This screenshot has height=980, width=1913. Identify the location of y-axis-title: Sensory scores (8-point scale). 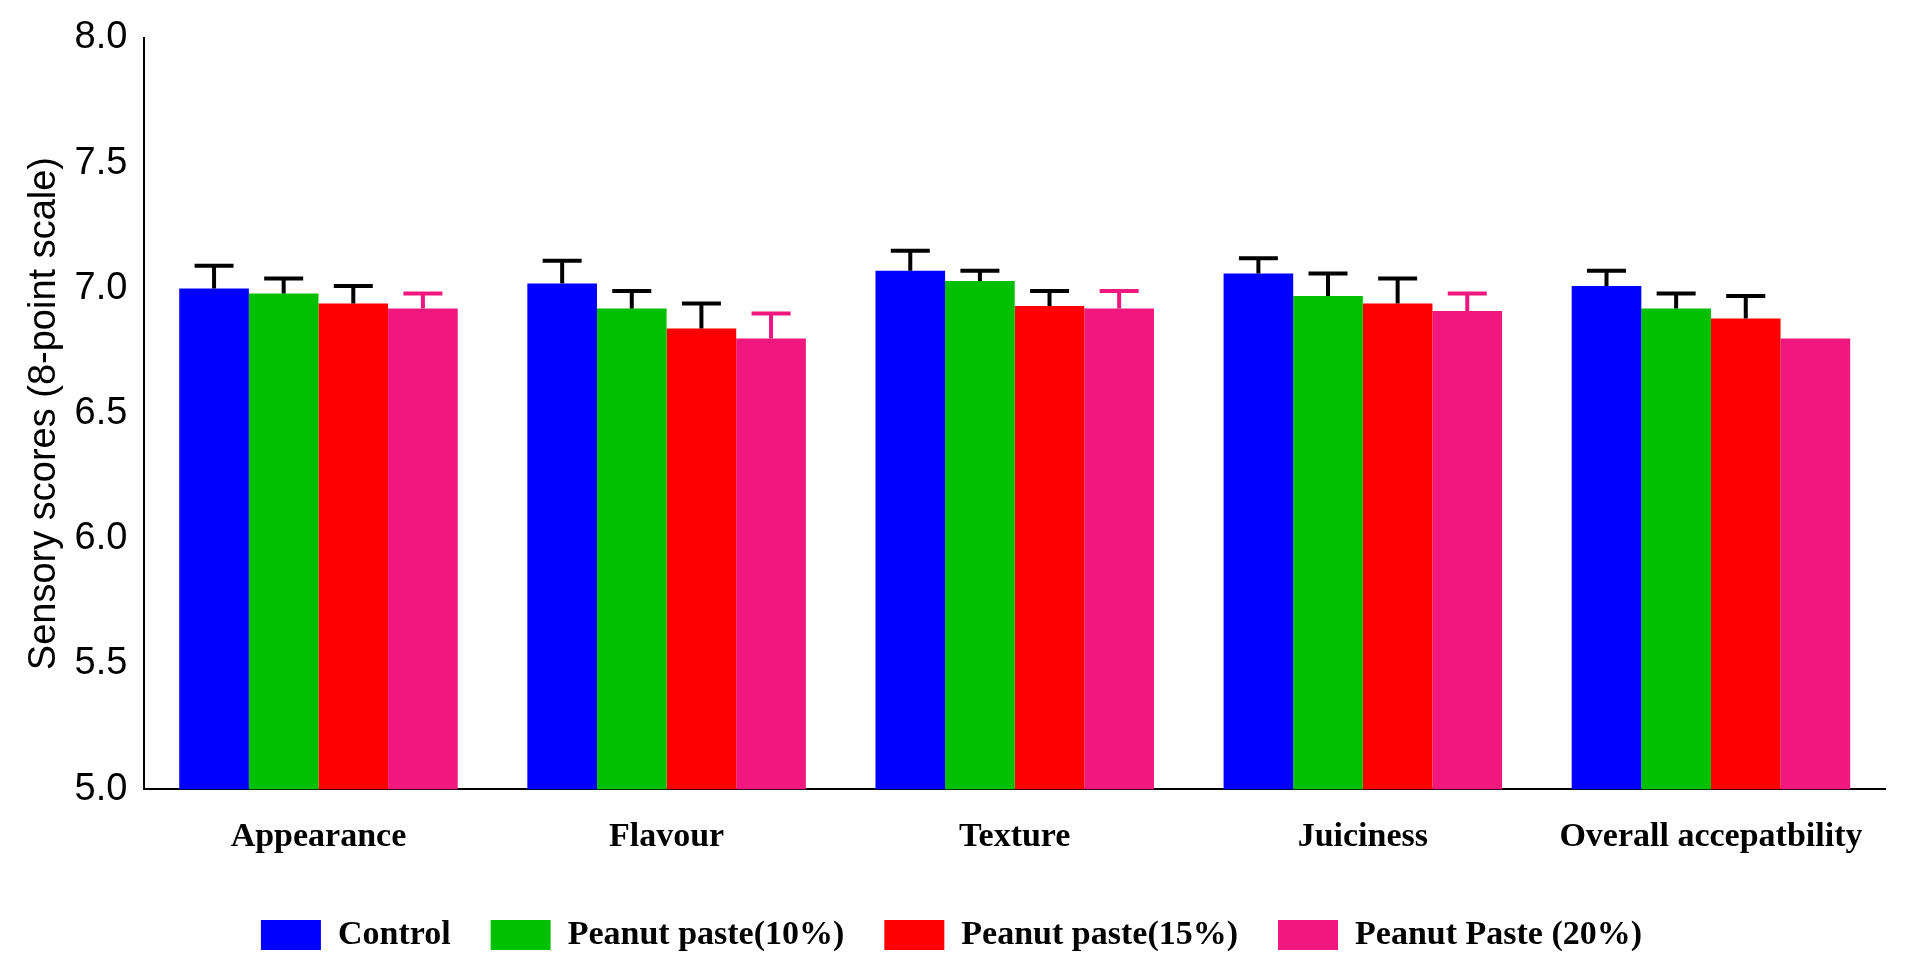
(42, 413).